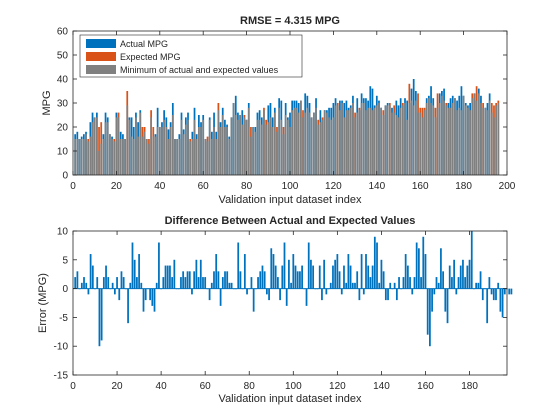 This screenshot has width=560, height=420. Describe the element at coordinates (199, 70) in the screenshot. I see `legend-label-minimum: Minimum of actual and expected values` at that location.